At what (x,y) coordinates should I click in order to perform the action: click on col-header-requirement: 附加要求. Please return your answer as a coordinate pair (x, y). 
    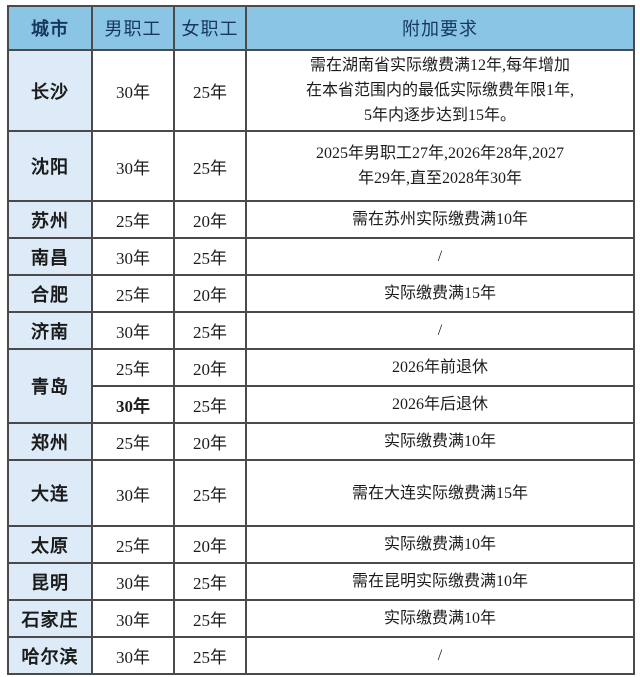
    Looking at the image, I should click on (440, 28).